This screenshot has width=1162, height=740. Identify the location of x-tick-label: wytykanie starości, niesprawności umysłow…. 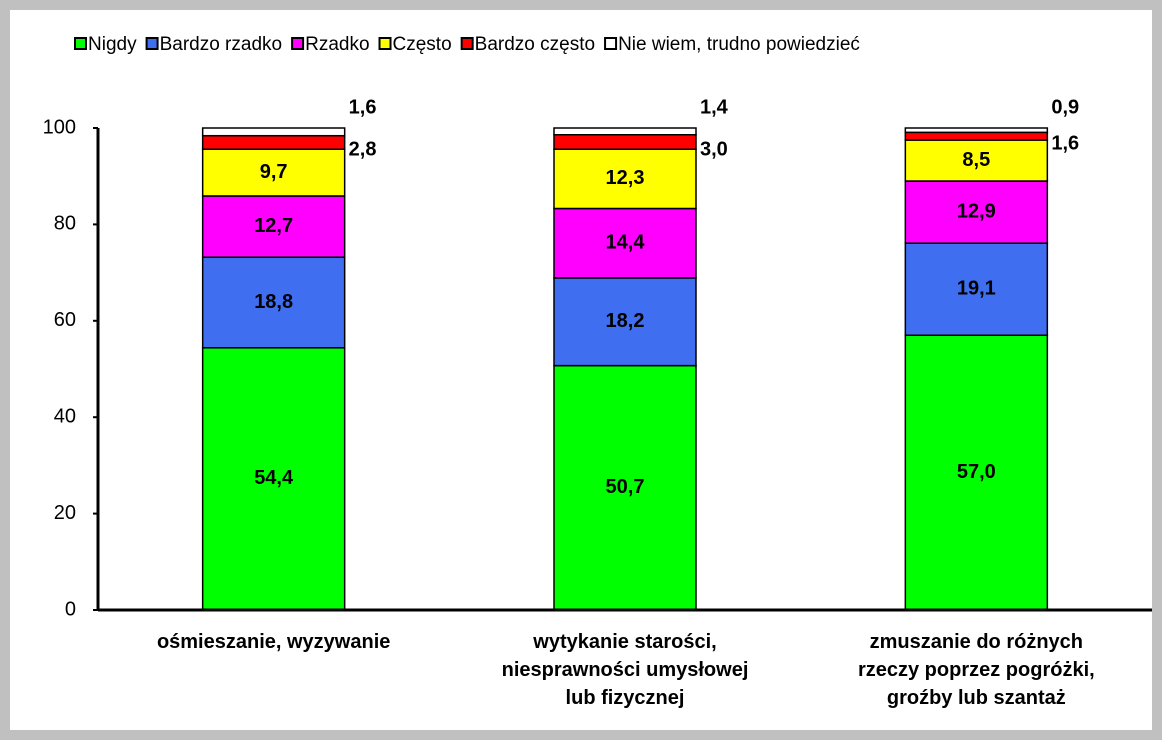
(625, 670).